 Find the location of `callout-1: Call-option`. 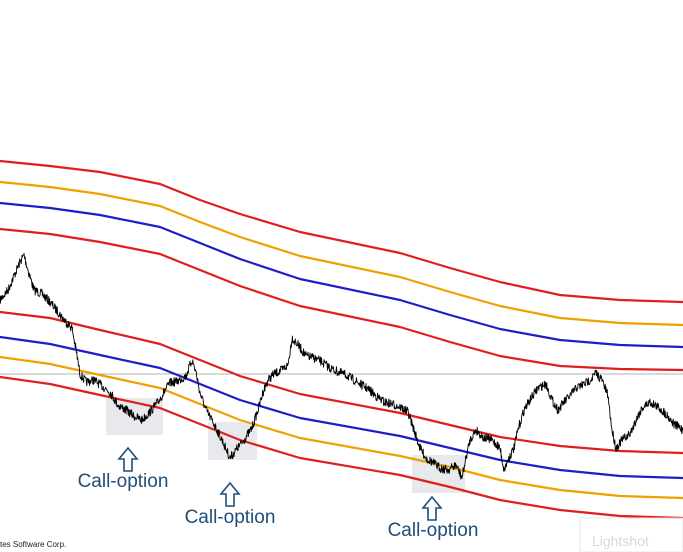

callout-1: Call-option is located at coordinates (123, 469).